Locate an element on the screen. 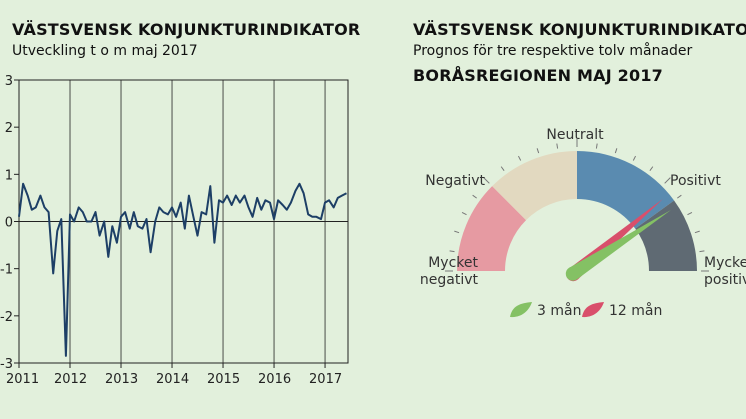  label-mycket-positivt: Mycket is located at coordinates (725, 263).